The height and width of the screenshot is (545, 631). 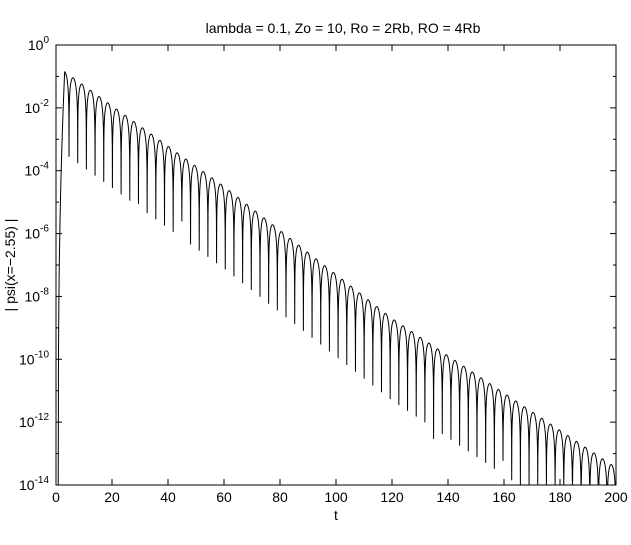 What do you see at coordinates (616, 497) in the screenshot?
I see `x-tick-label: 200` at bounding box center [616, 497].